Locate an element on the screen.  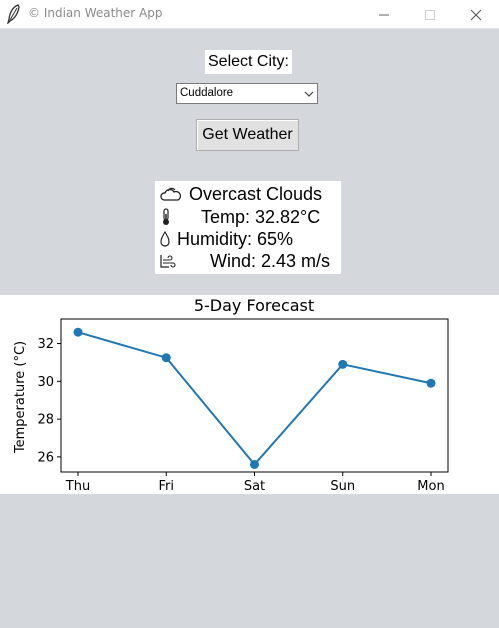
x-tick-label: Sat is located at coordinates (254, 486).